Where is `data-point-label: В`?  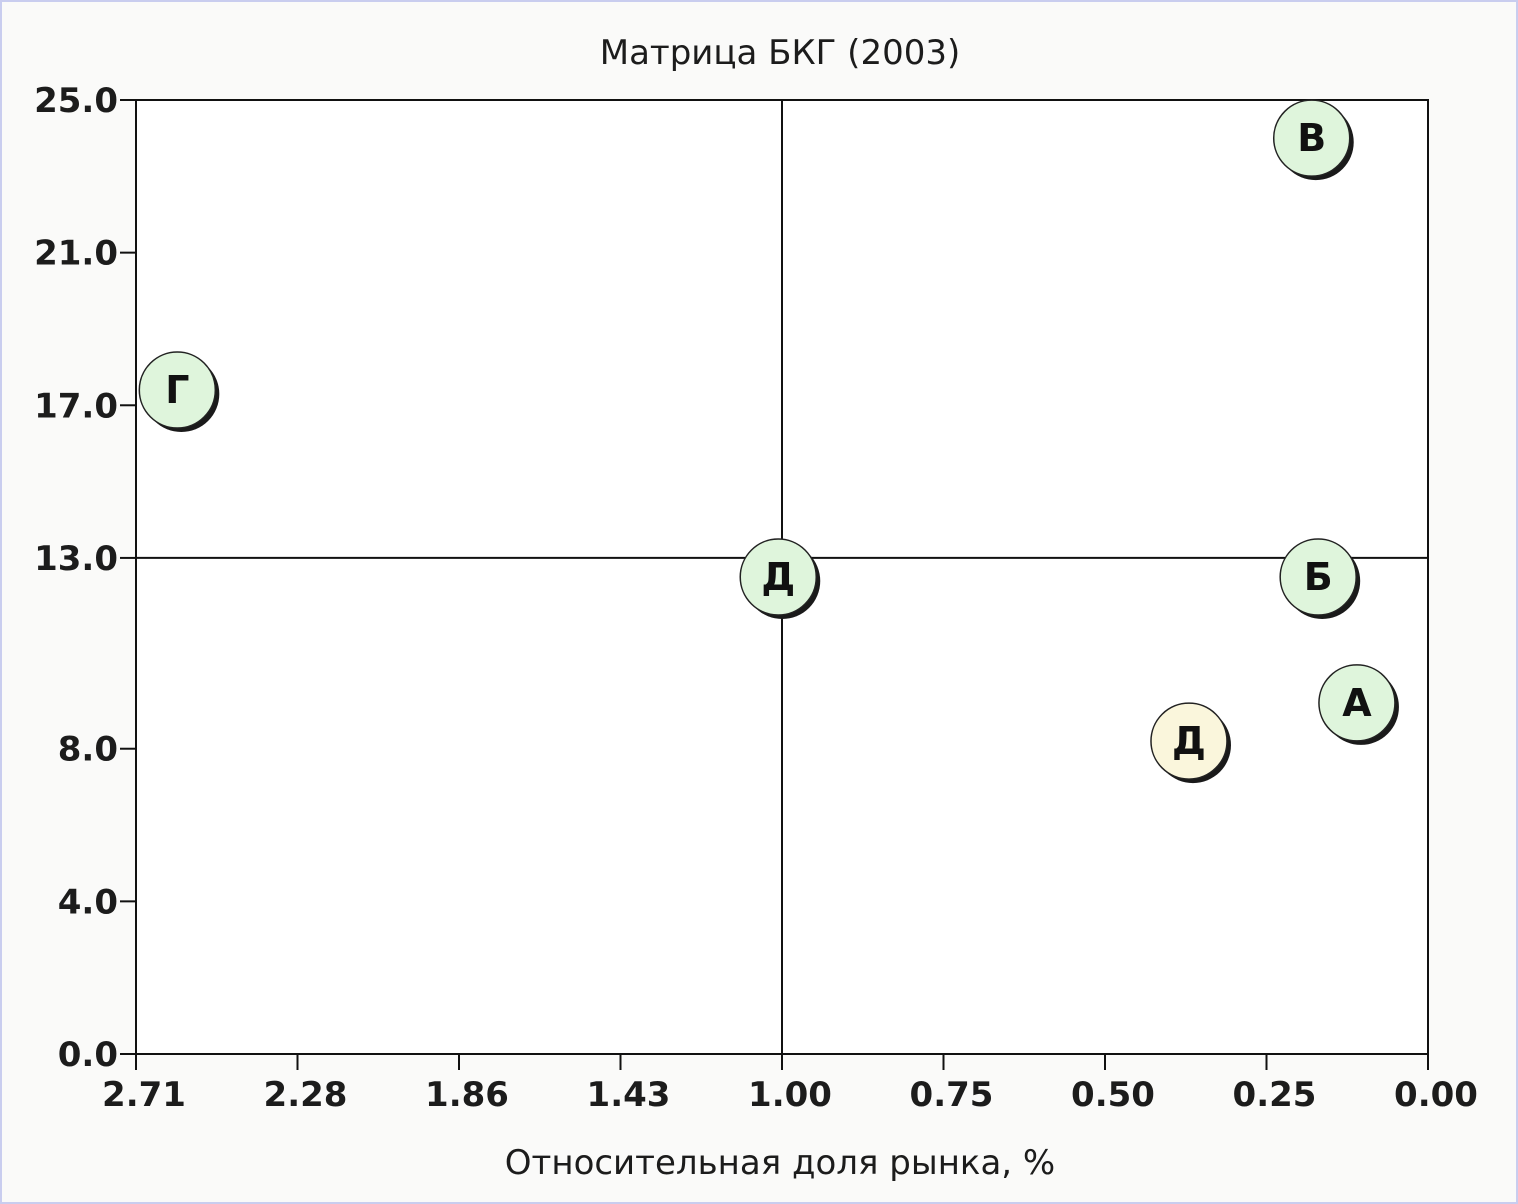
data-point-label: В is located at coordinates (1311, 138).